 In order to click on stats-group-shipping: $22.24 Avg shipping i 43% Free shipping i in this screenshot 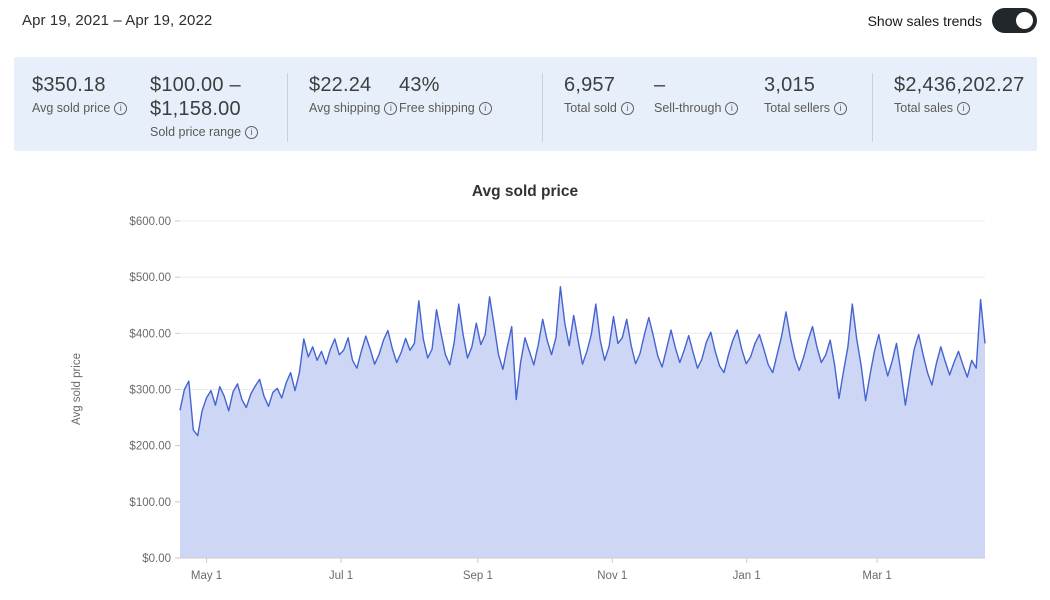, I will do `click(414, 104)`.